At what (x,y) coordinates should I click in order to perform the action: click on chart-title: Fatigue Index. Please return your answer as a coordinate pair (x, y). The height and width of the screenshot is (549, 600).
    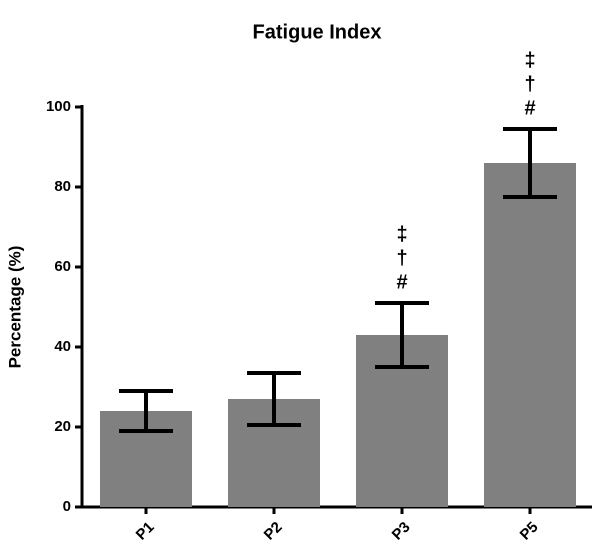
    Looking at the image, I should click on (317, 32).